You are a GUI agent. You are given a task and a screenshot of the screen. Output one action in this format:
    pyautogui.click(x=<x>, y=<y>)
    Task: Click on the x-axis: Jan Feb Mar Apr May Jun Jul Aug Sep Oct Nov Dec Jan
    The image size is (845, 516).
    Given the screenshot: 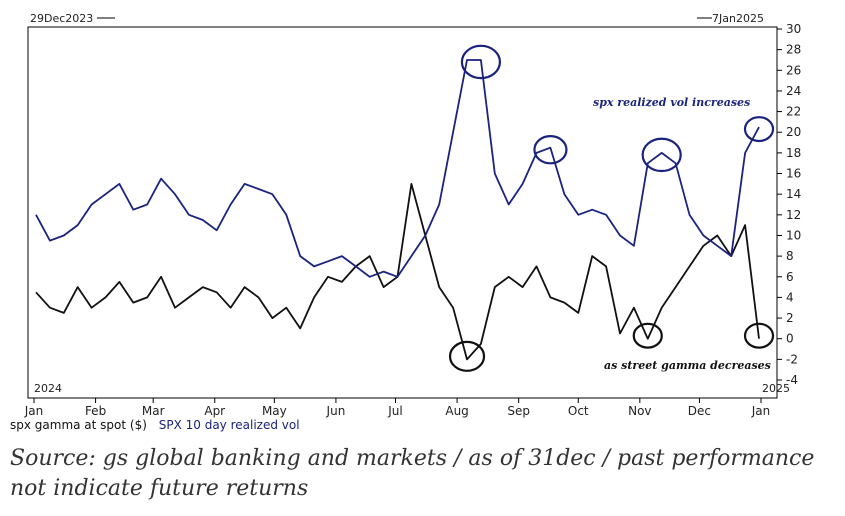 What is the action you would take?
    pyautogui.click(x=397, y=408)
    